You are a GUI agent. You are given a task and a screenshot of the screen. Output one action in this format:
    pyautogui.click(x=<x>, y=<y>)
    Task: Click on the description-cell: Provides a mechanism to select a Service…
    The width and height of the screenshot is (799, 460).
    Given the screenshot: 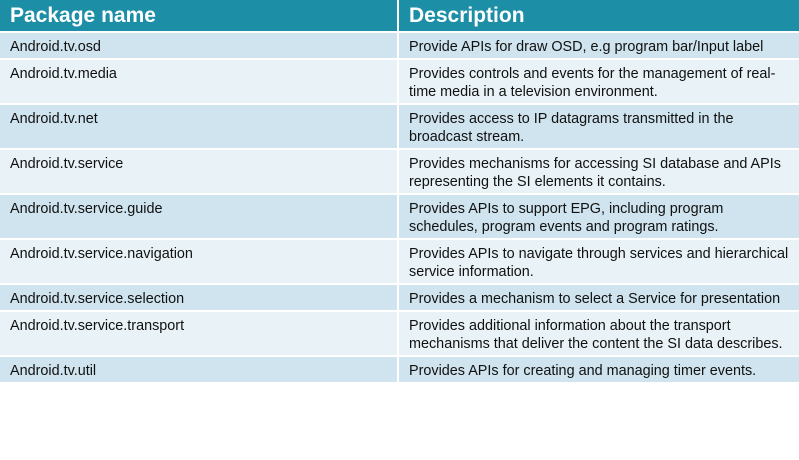 What is the action you would take?
    pyautogui.click(x=598, y=298)
    